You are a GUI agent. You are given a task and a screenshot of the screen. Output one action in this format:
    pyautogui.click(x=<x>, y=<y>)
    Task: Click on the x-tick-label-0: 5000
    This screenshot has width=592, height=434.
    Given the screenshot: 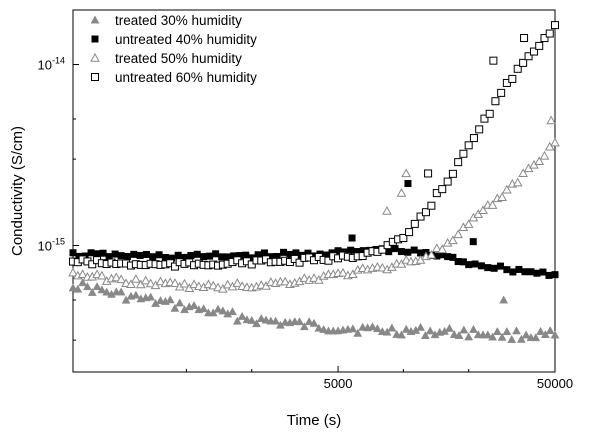 What is the action you would take?
    pyautogui.click(x=338, y=383)
    